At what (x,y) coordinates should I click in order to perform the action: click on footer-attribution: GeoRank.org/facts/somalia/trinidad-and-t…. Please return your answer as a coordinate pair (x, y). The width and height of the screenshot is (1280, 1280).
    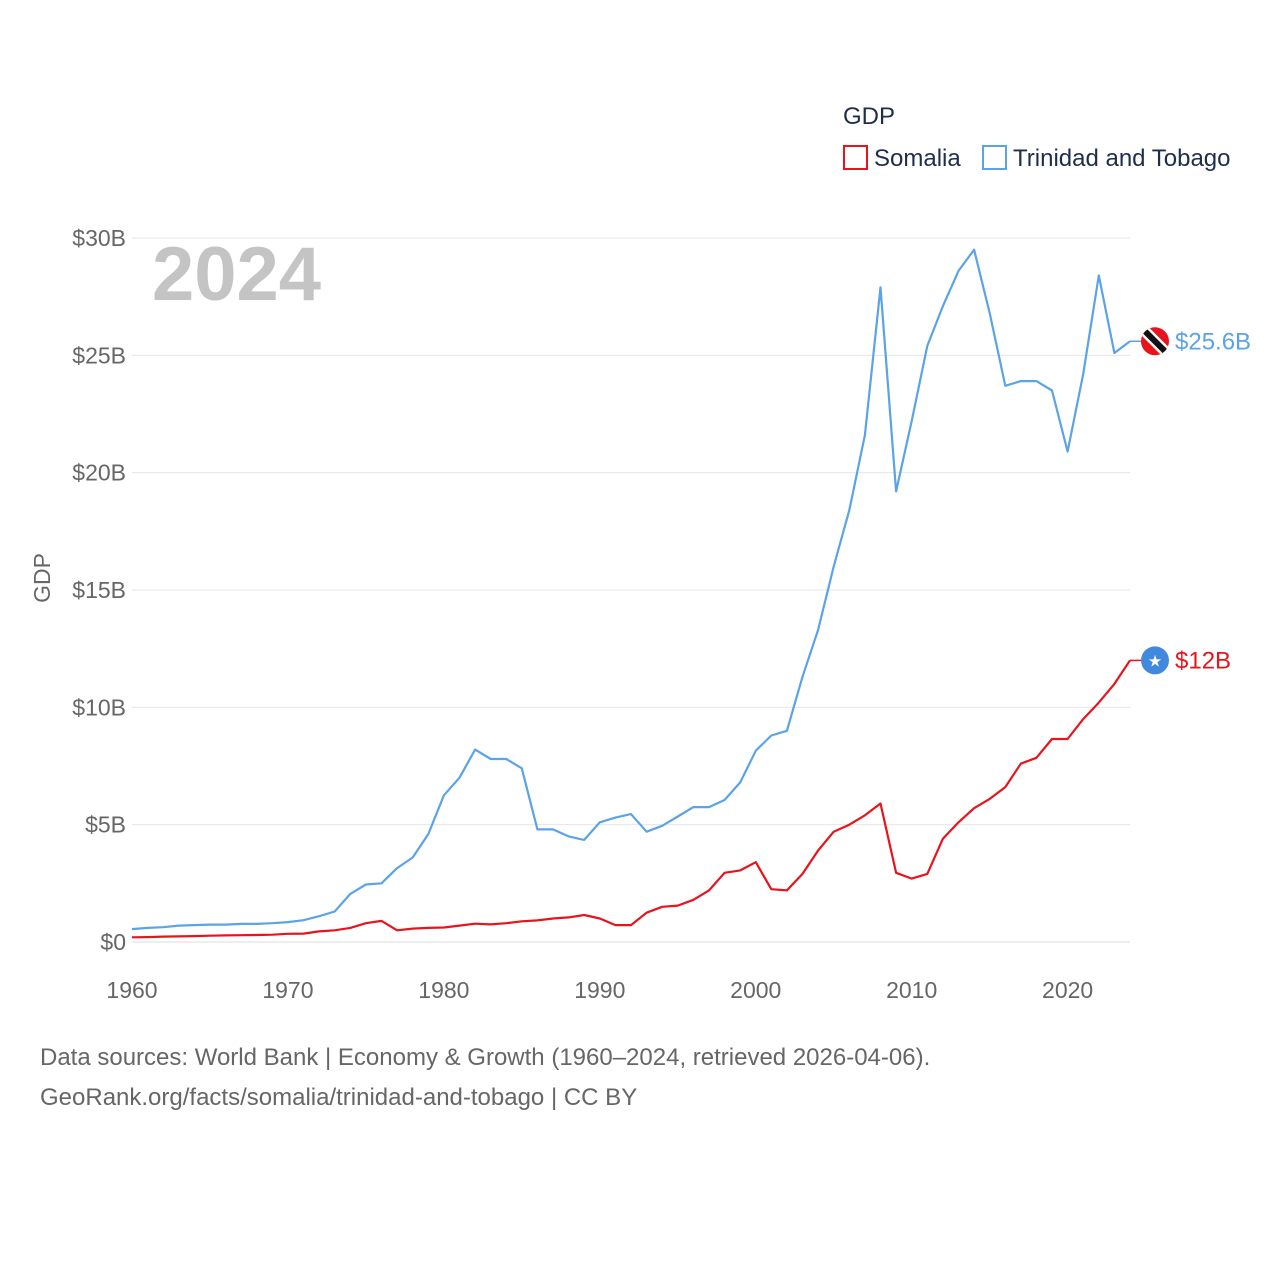
    Looking at the image, I should click on (339, 1097).